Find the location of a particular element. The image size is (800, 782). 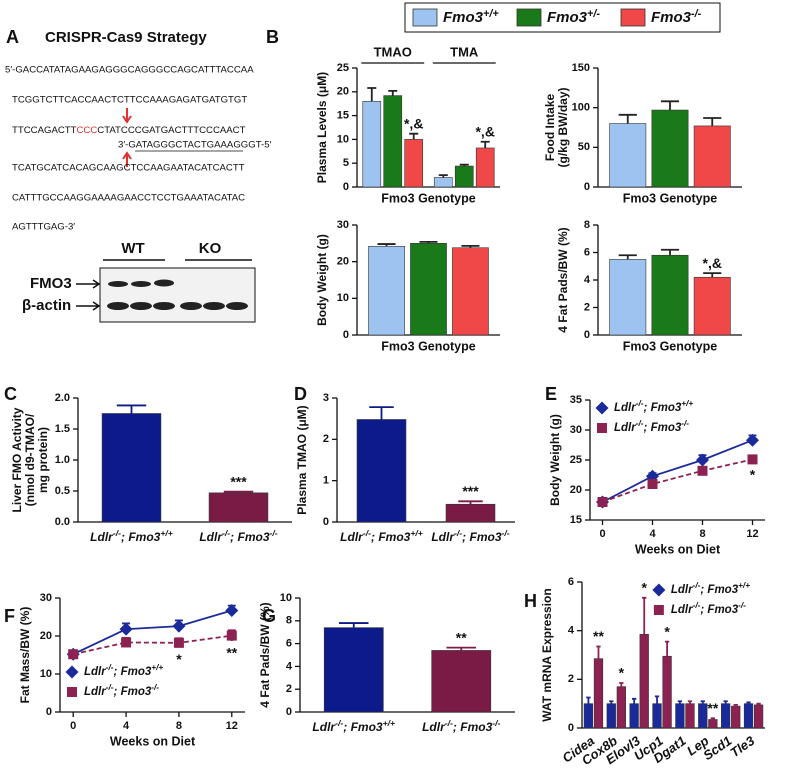

band-arrow is located at coordinates (88, 295).